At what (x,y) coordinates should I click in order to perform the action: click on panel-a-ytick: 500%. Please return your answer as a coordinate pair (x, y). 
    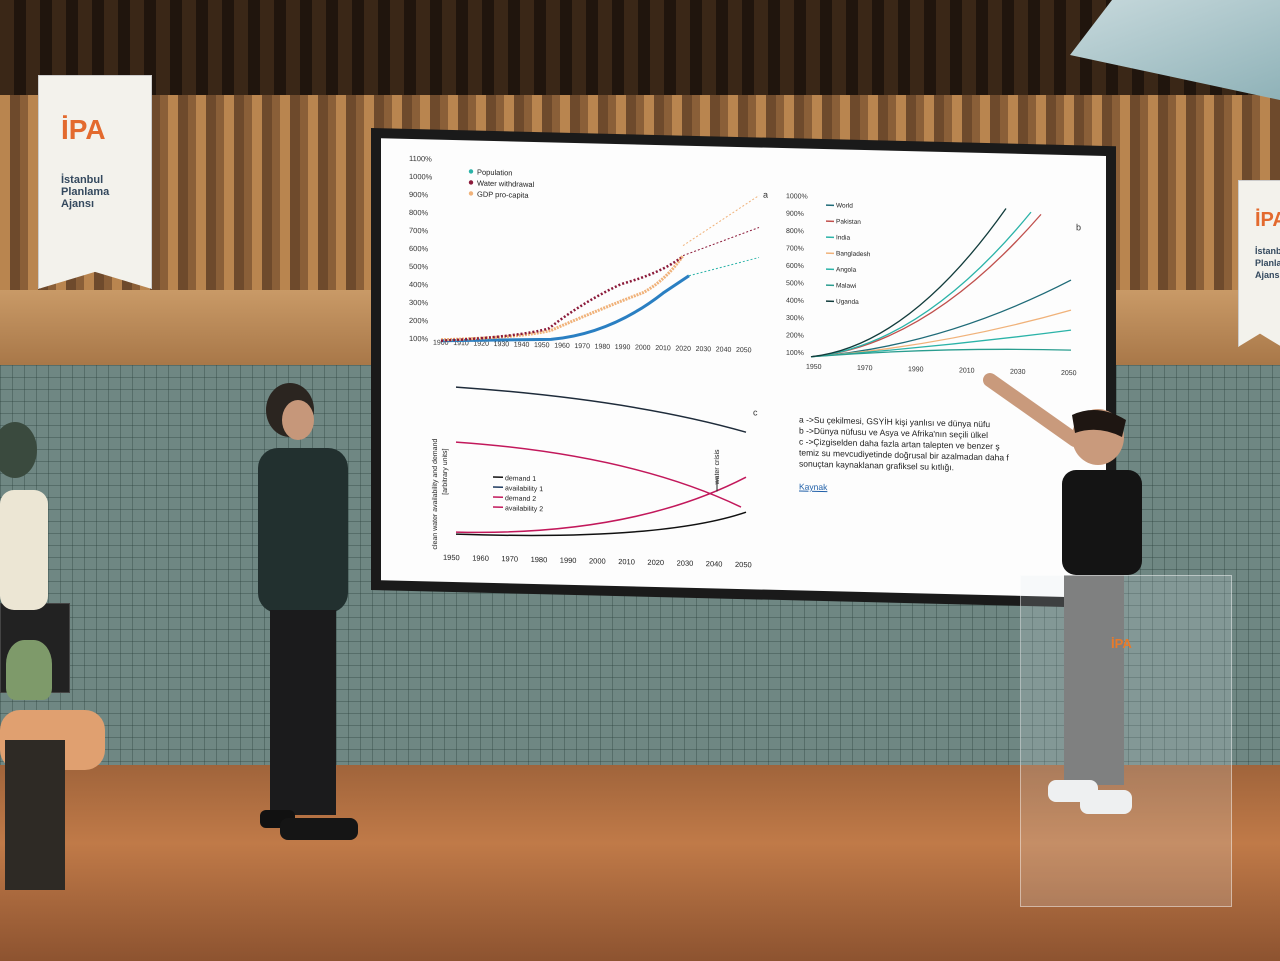
    Looking at the image, I should click on (419, 266).